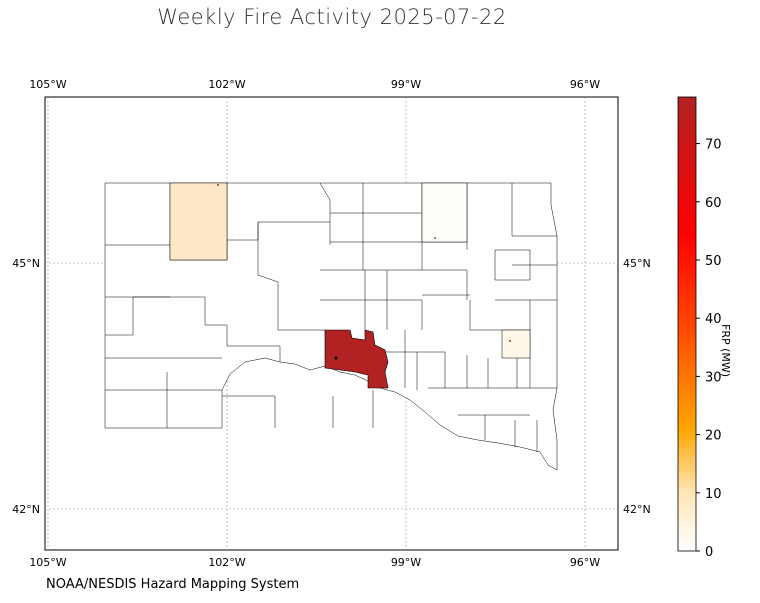 This screenshot has height=603, width=760. Describe the element at coordinates (725, 351) in the screenshot. I see `colorbar-label: FRP (MW)` at that location.